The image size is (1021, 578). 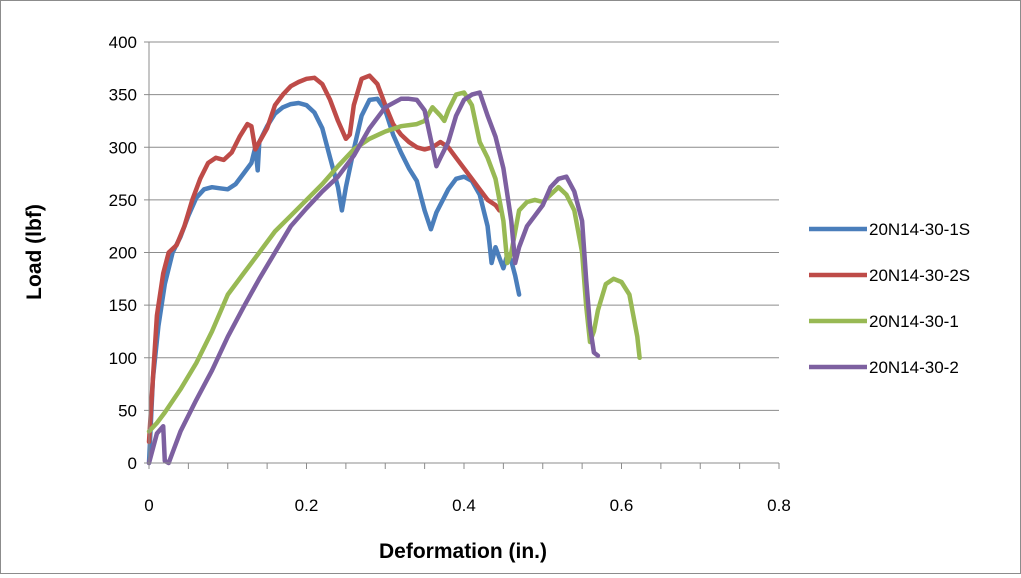 What do you see at coordinates (914, 367) in the screenshot?
I see `legend-label-4: 20N14-30-2` at bounding box center [914, 367].